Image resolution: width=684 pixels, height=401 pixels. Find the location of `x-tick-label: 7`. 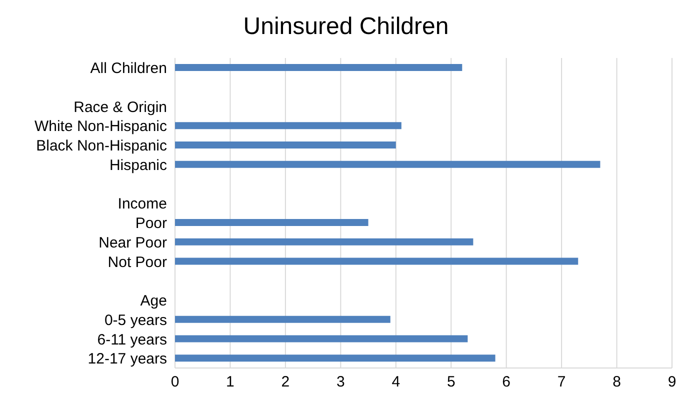

x-tick-label: 7 is located at coordinates (561, 382).